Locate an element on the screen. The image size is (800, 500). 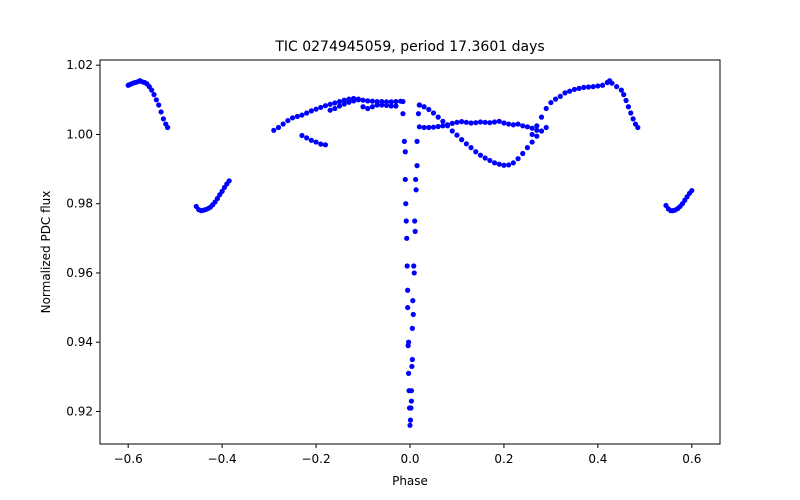
x-tick-label: 0.4 is located at coordinates (597, 459).